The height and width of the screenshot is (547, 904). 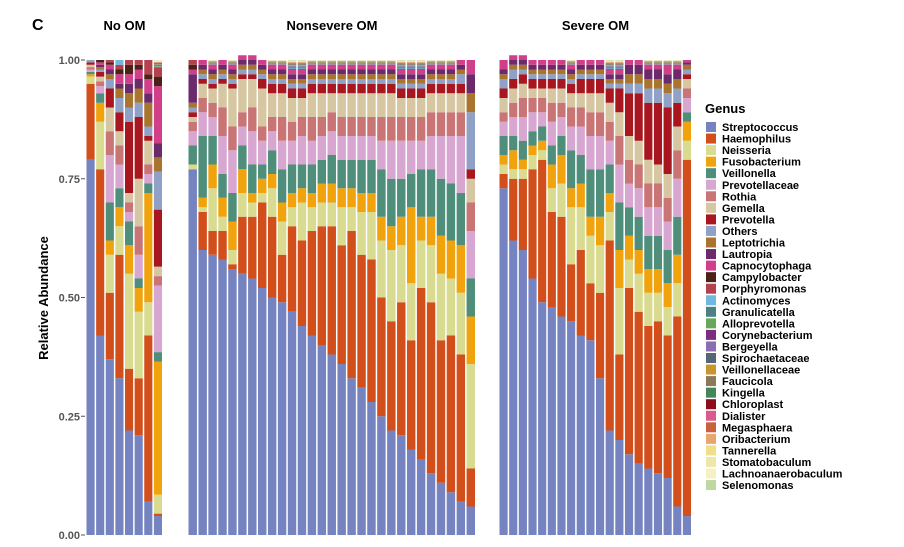 What do you see at coordinates (756, 289) in the screenshot?
I see `legend-item: Porphyromonas` at bounding box center [756, 289].